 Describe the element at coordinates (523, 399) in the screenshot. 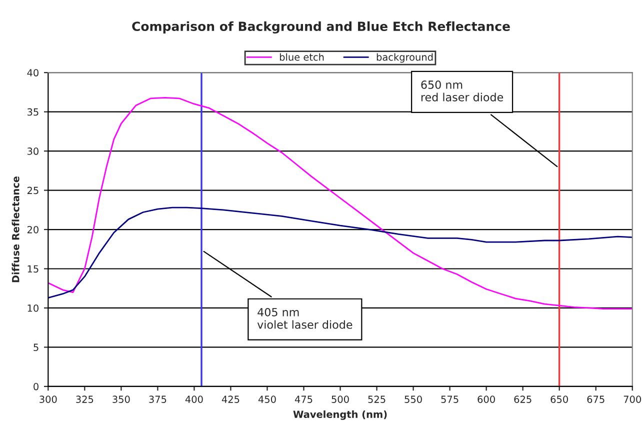

I see `x-tick-label: 625` at that location.